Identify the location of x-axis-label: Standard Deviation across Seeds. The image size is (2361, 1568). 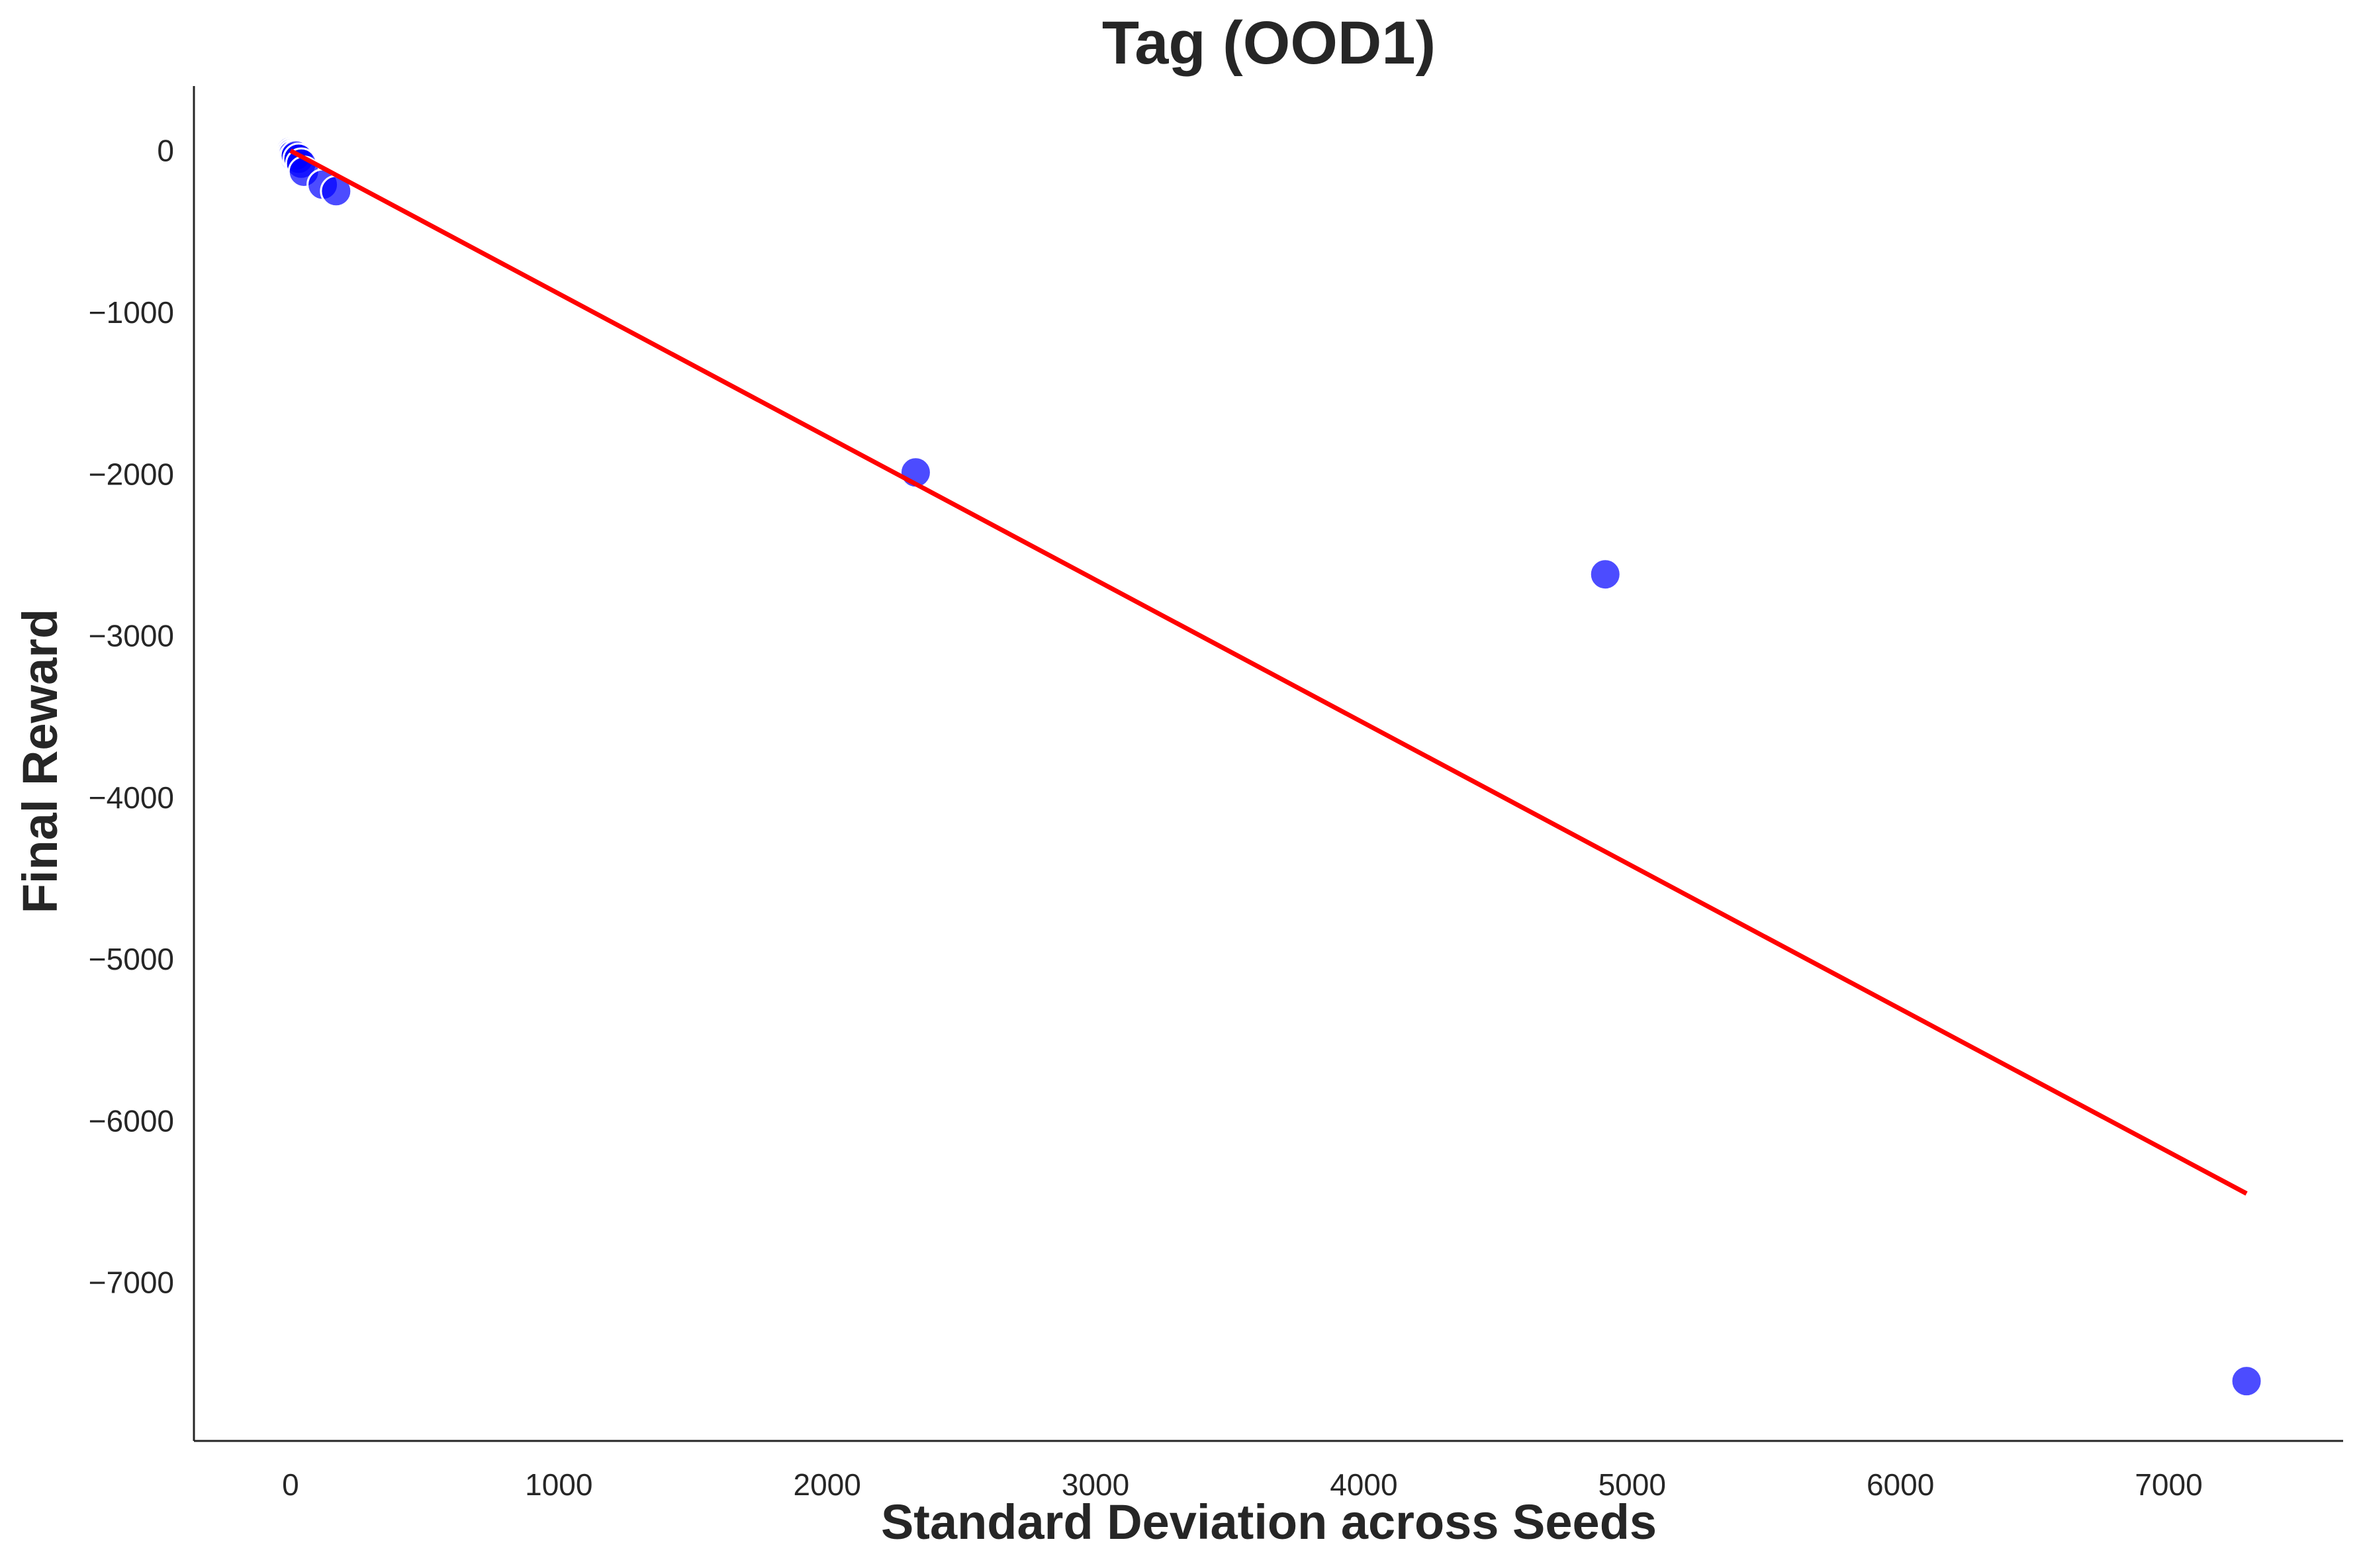
(1269, 1522).